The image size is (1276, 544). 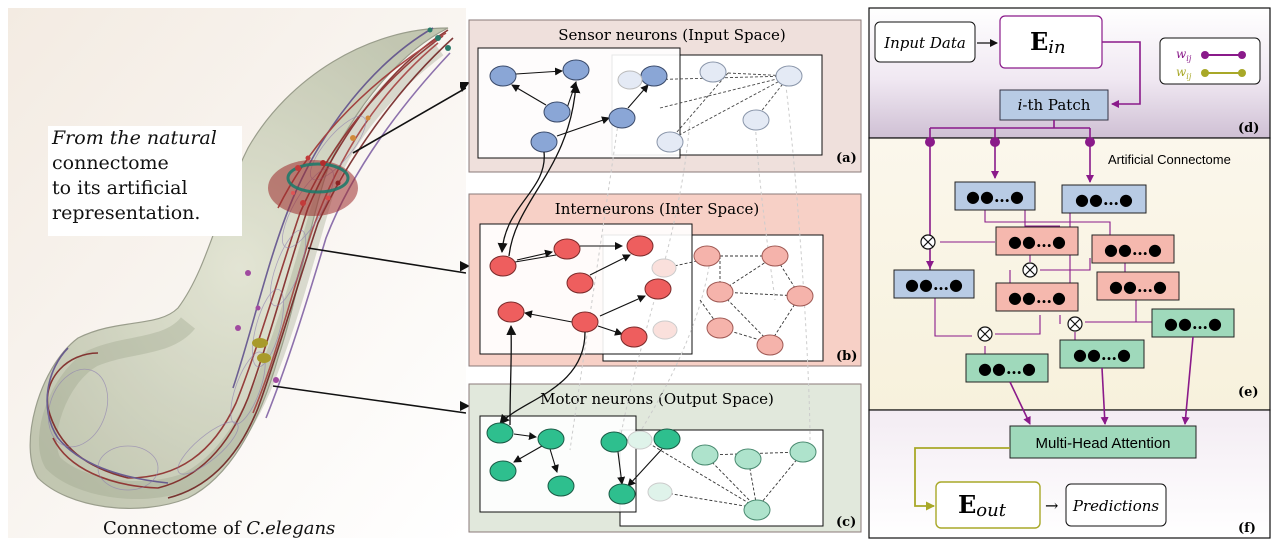 What do you see at coordinates (1247, 528) in the screenshot?
I see `section-f-label: (f)` at bounding box center [1247, 528].